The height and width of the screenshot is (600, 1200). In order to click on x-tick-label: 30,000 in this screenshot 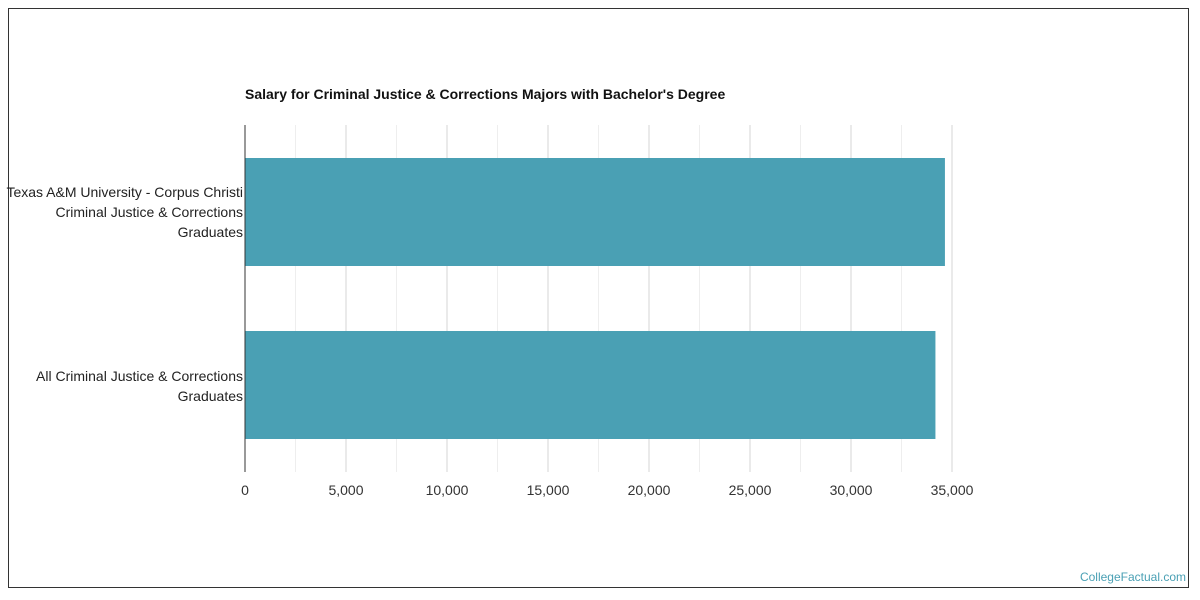, I will do `click(851, 490)`.